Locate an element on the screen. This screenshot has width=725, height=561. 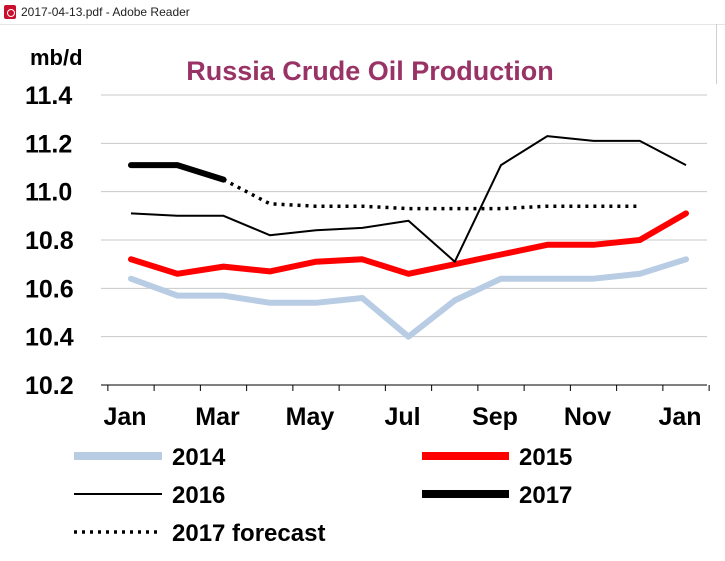
window-title: 2017-04-13.pdf - Adobe Reader is located at coordinates (105, 12).